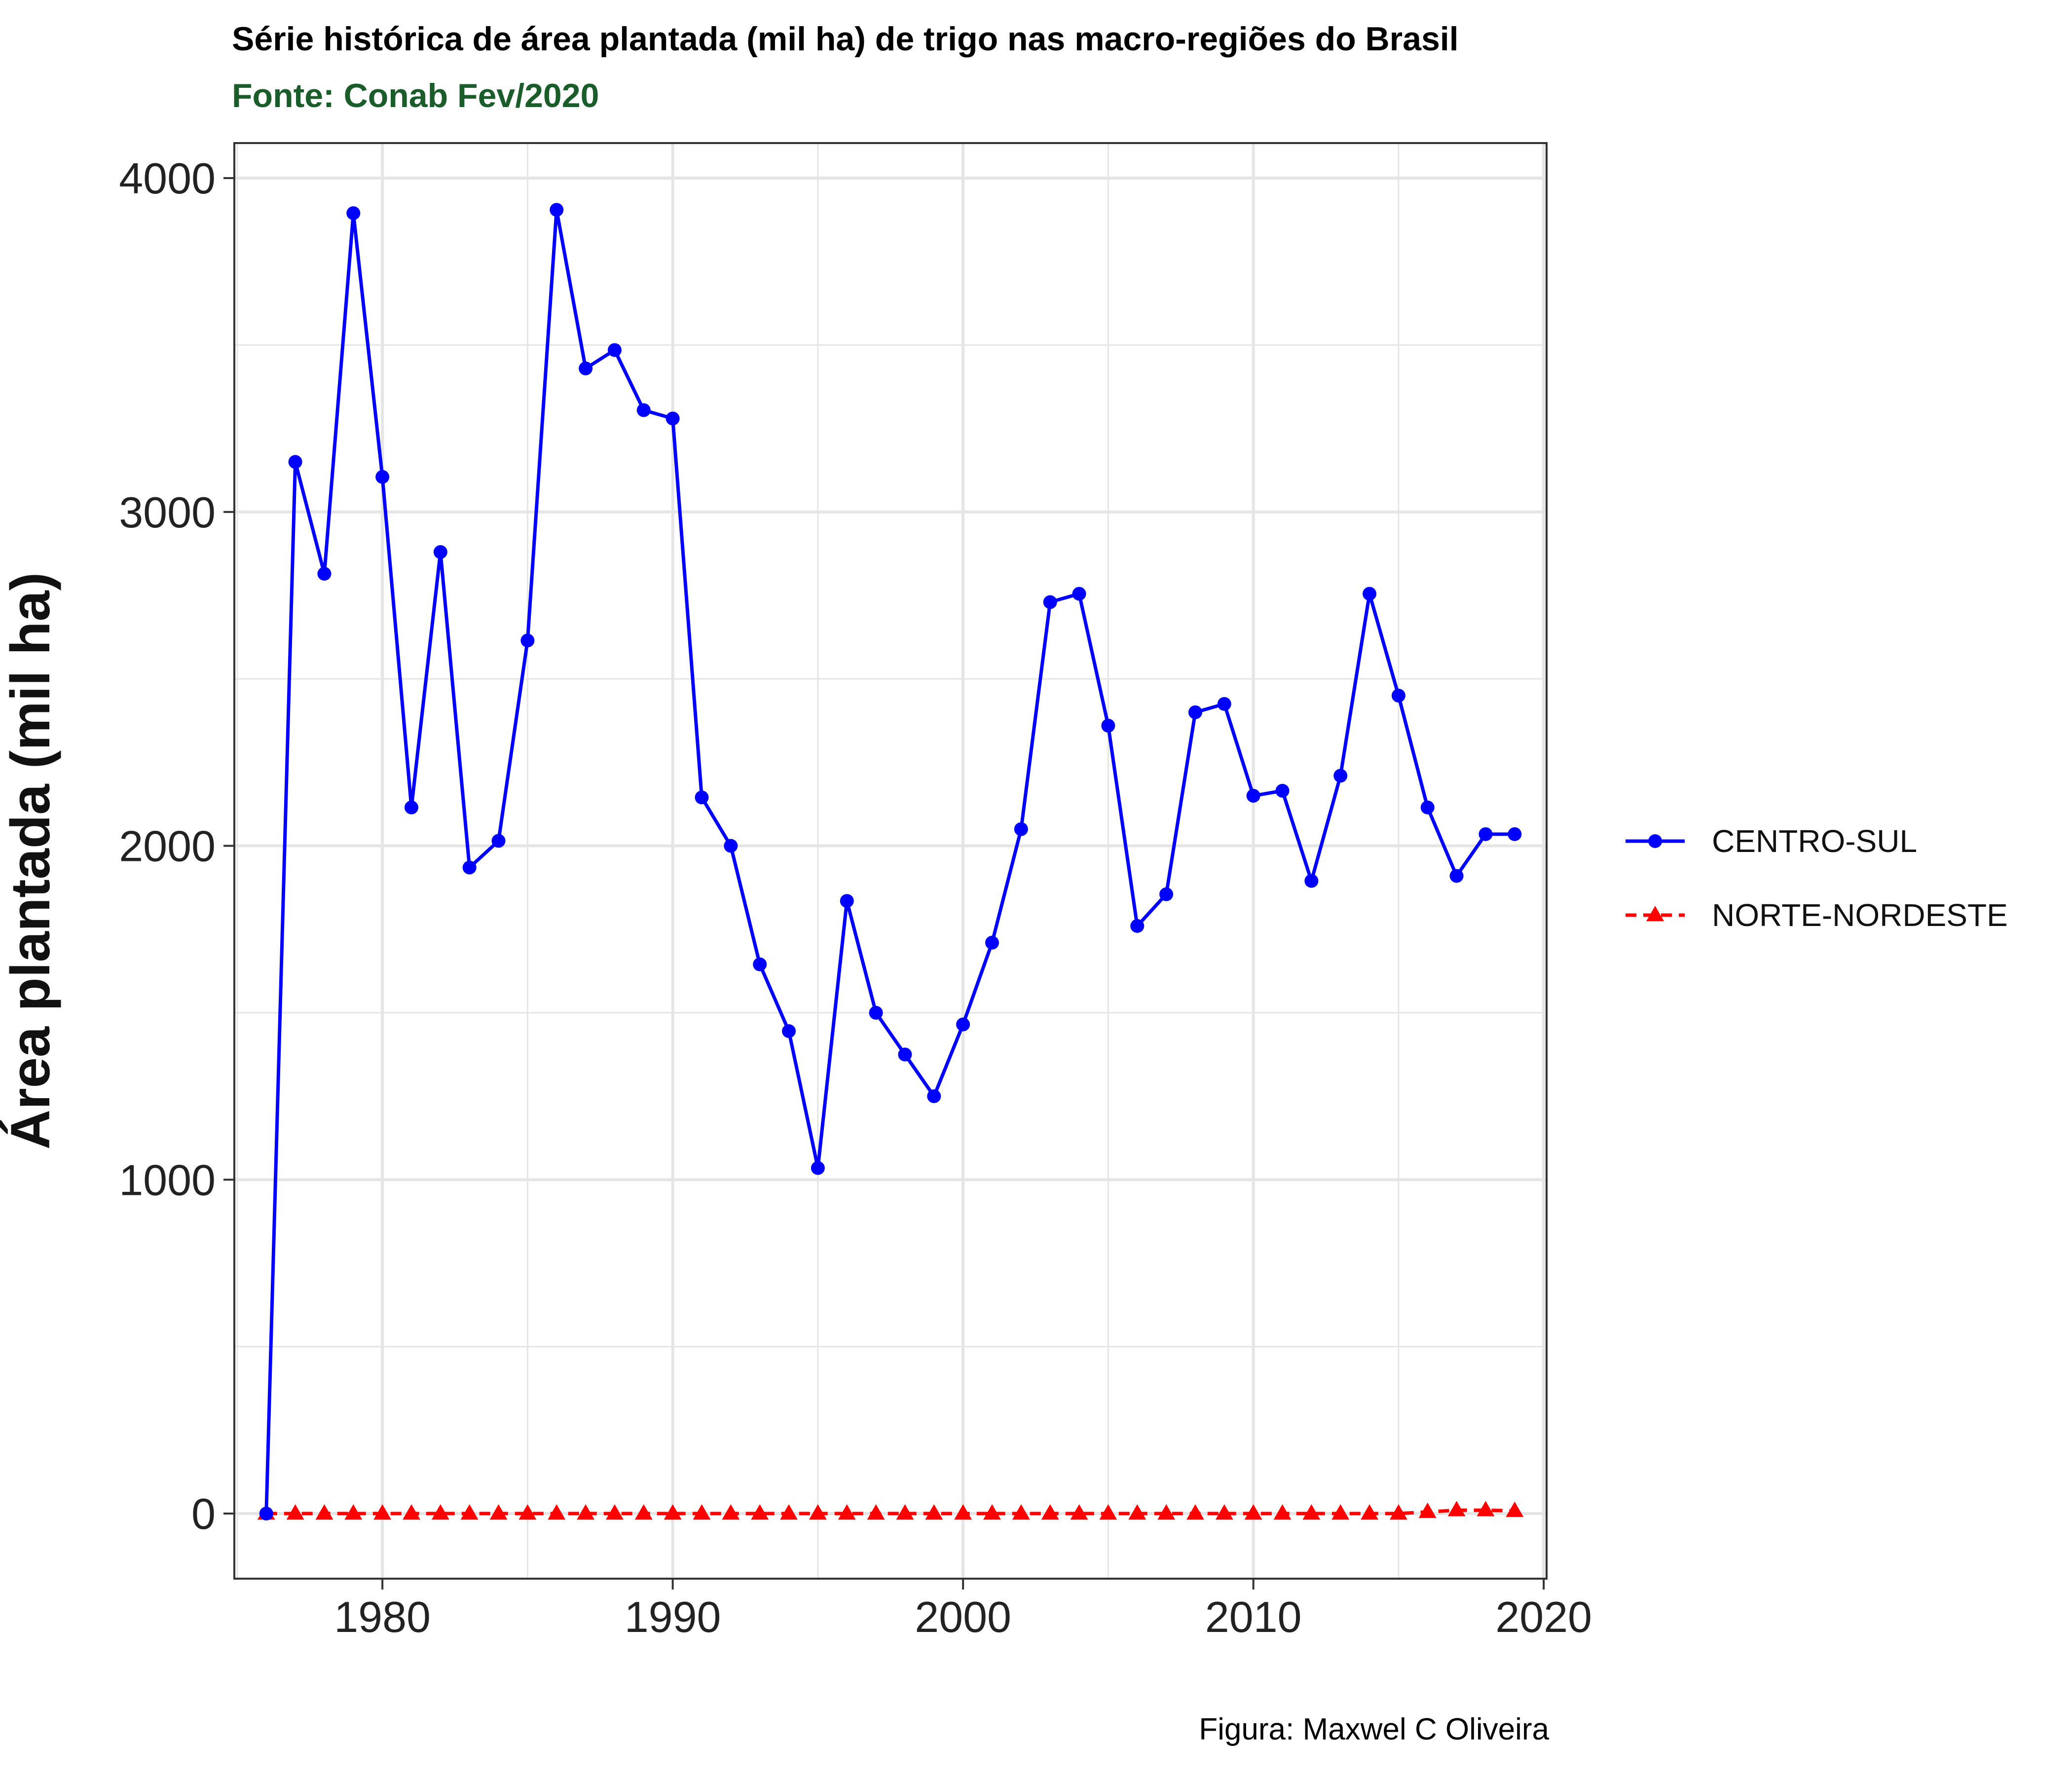 The height and width of the screenshot is (1776, 2072). What do you see at coordinates (167, 513) in the screenshot?
I see `y-tick-label: 3000` at bounding box center [167, 513].